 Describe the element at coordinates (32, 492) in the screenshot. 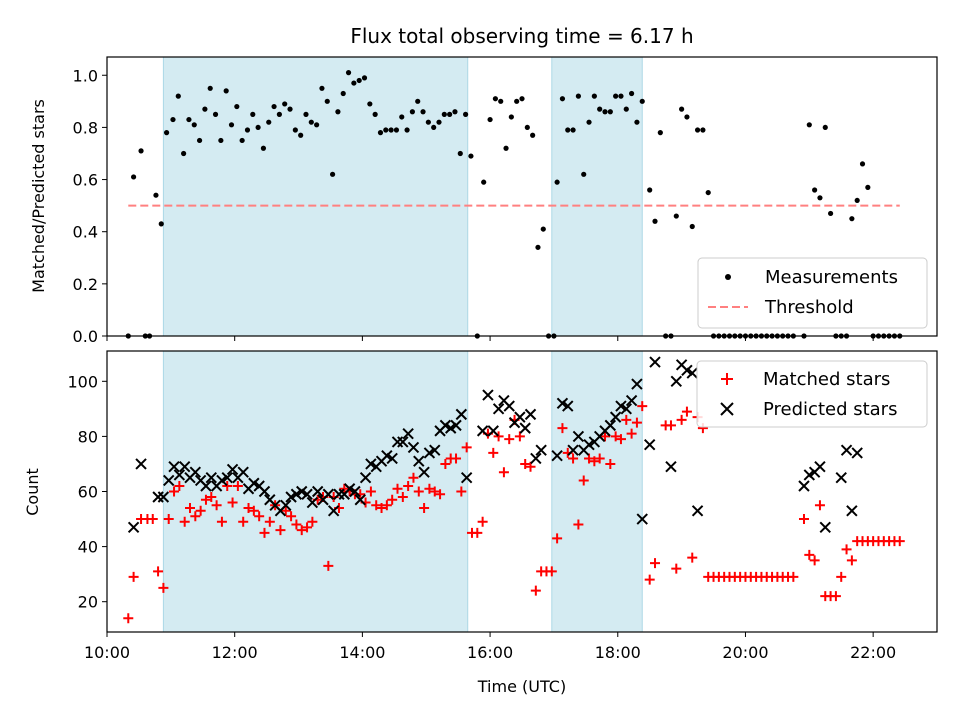

I see `bottom-ylabel: Count` at that location.